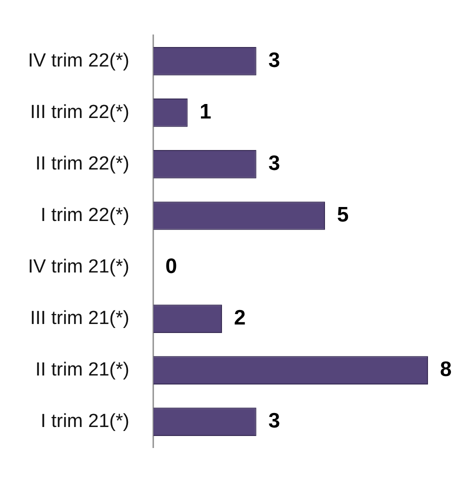  I want to click on y-tick-label: III trim 21(*), so click(80, 319).